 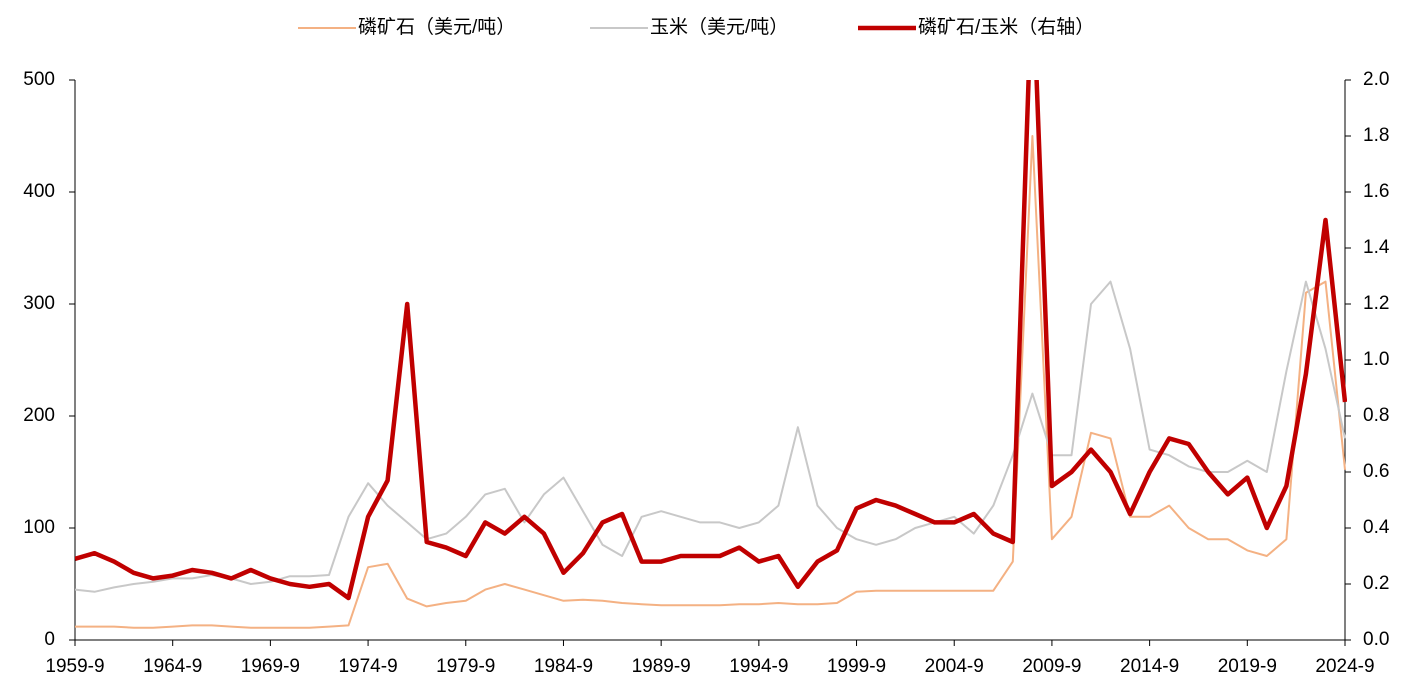 I want to click on x-tick-label: 1969-9, so click(x=270, y=666).